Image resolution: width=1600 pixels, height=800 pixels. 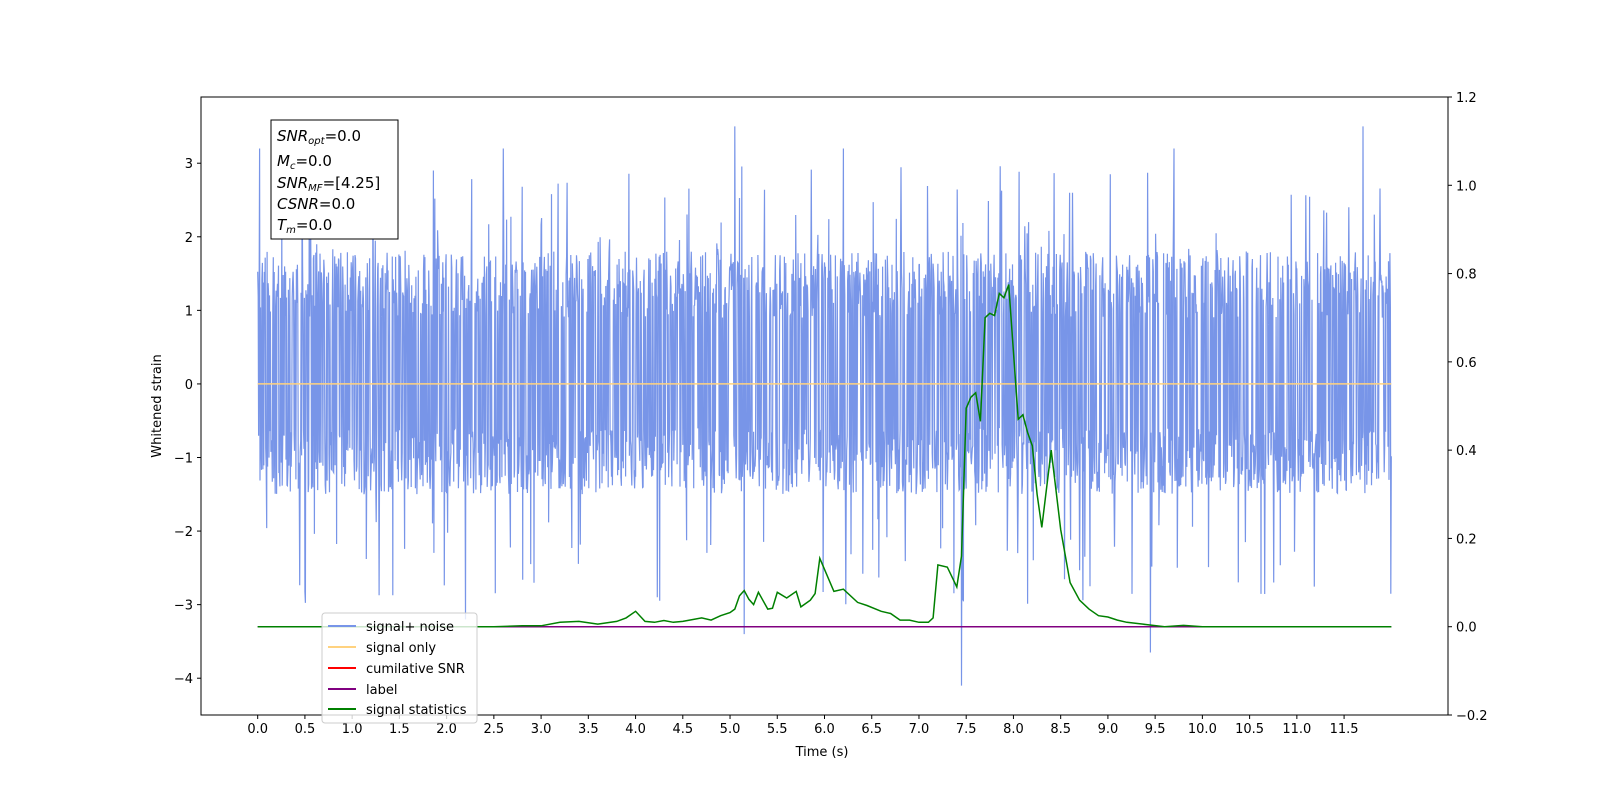 I want to click on x-tick-label: 2.0, so click(x=446, y=729).